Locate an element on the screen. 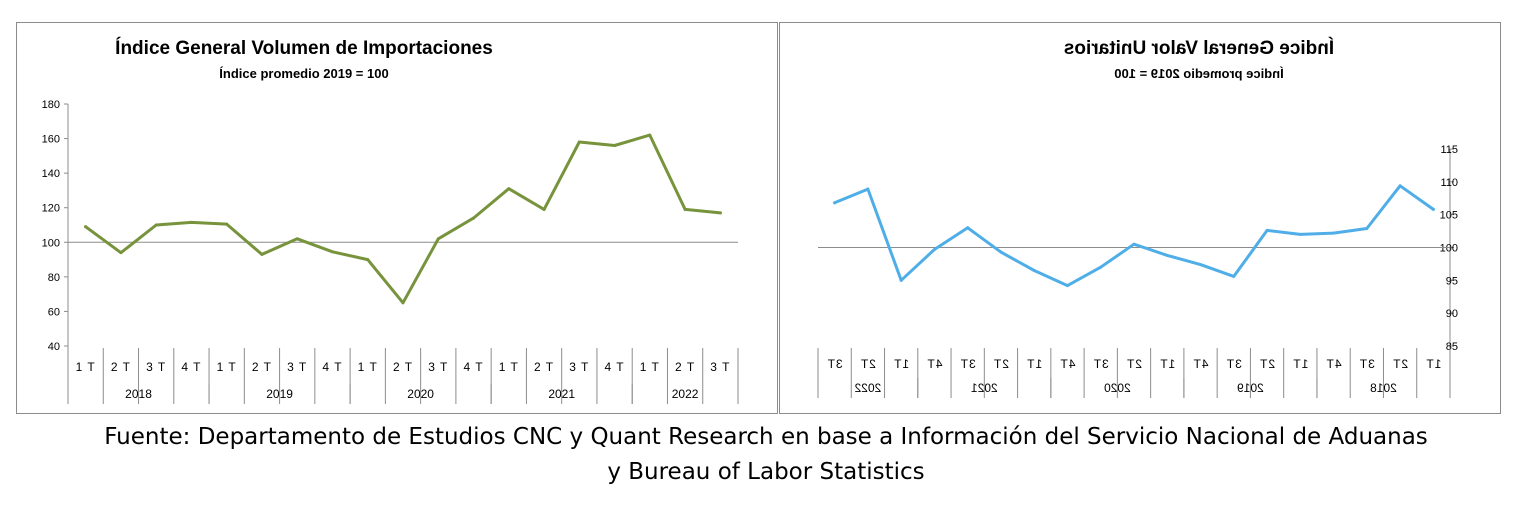 The image size is (1532, 520). chart-title: Índice General Volumen de Importaciones is located at coordinates (304, 48).